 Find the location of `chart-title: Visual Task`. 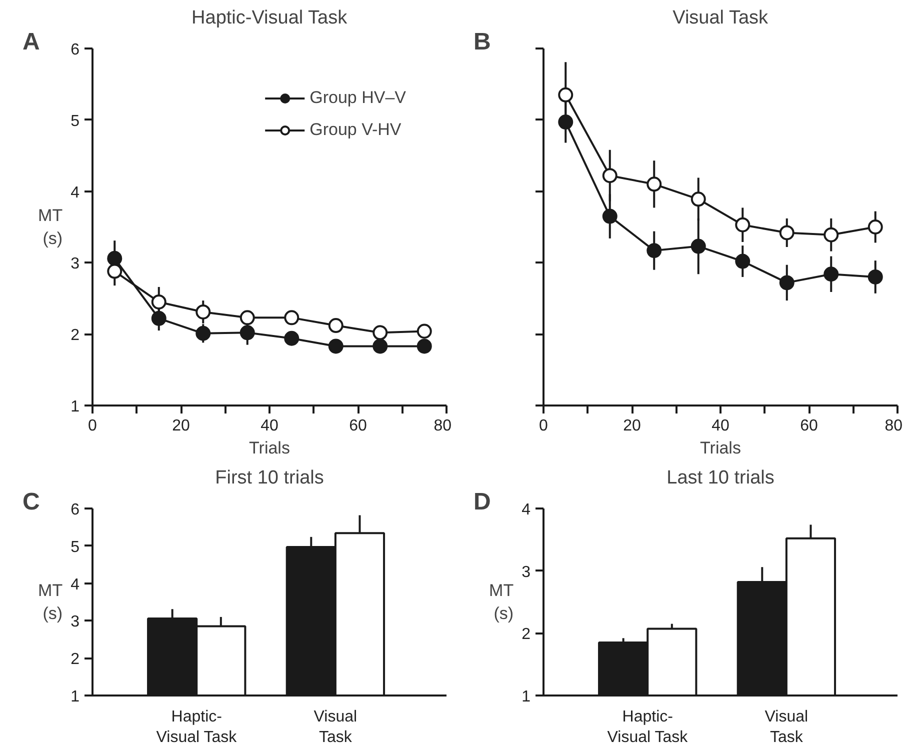

chart-title: Visual Task is located at coordinates (720, 18).